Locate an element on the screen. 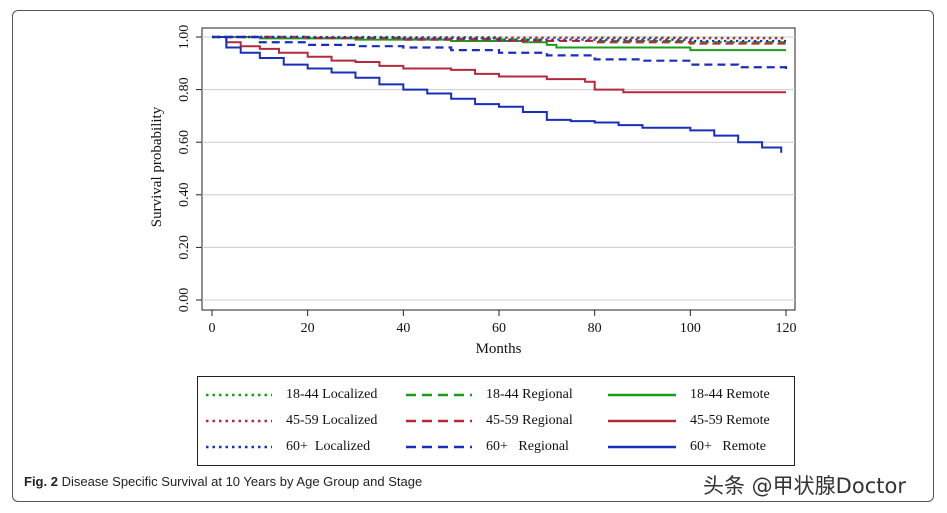  y-tick-label: 0.40 is located at coordinates (184, 195).